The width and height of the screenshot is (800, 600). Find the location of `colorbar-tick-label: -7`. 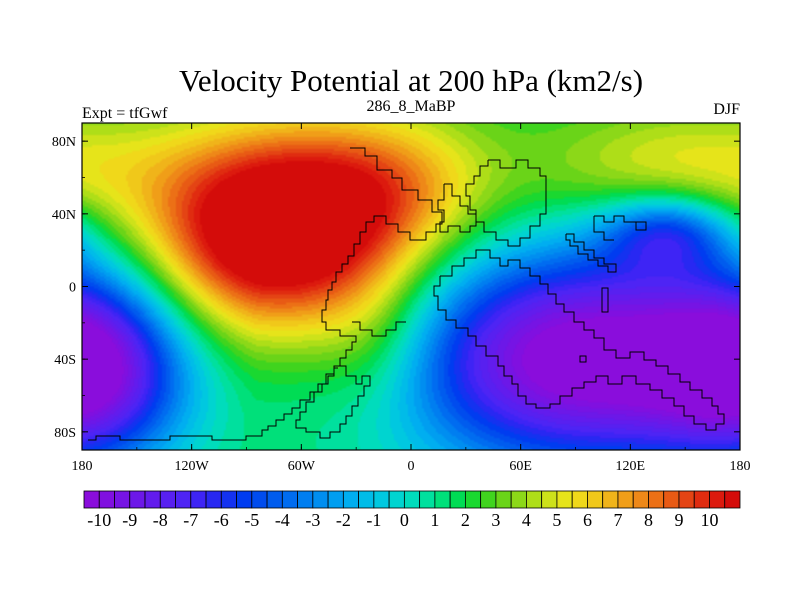

colorbar-tick-label: -7 is located at coordinates (190, 520).